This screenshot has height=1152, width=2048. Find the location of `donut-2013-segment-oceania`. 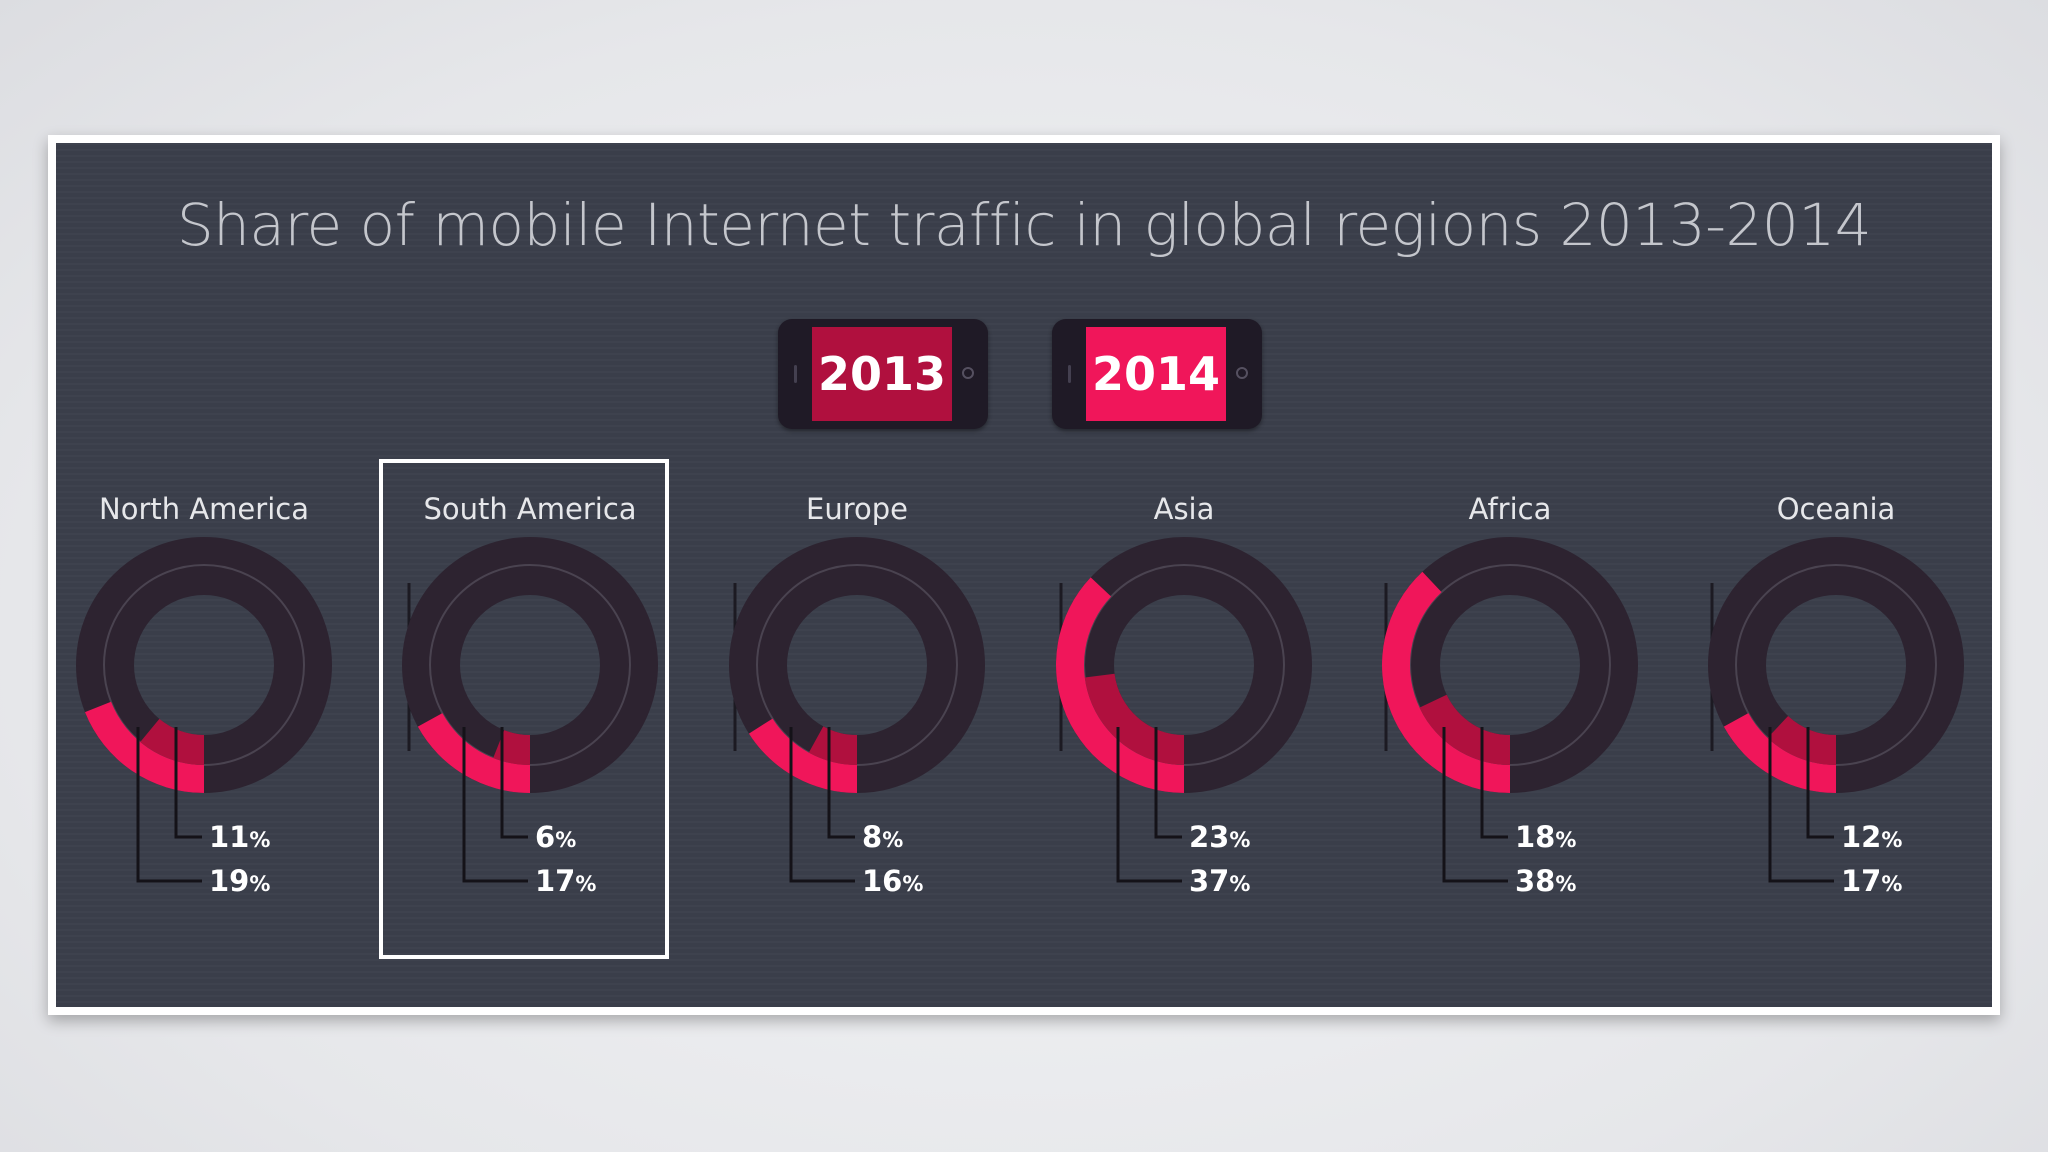

donut-2013-segment-oceania is located at coordinates (1801, 740).